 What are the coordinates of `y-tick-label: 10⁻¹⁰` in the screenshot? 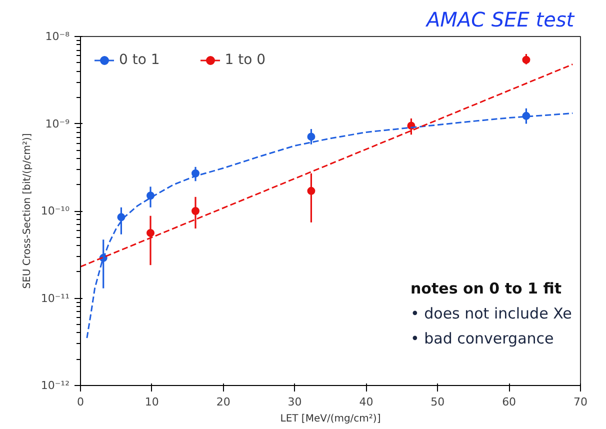 It's located at (55, 211).